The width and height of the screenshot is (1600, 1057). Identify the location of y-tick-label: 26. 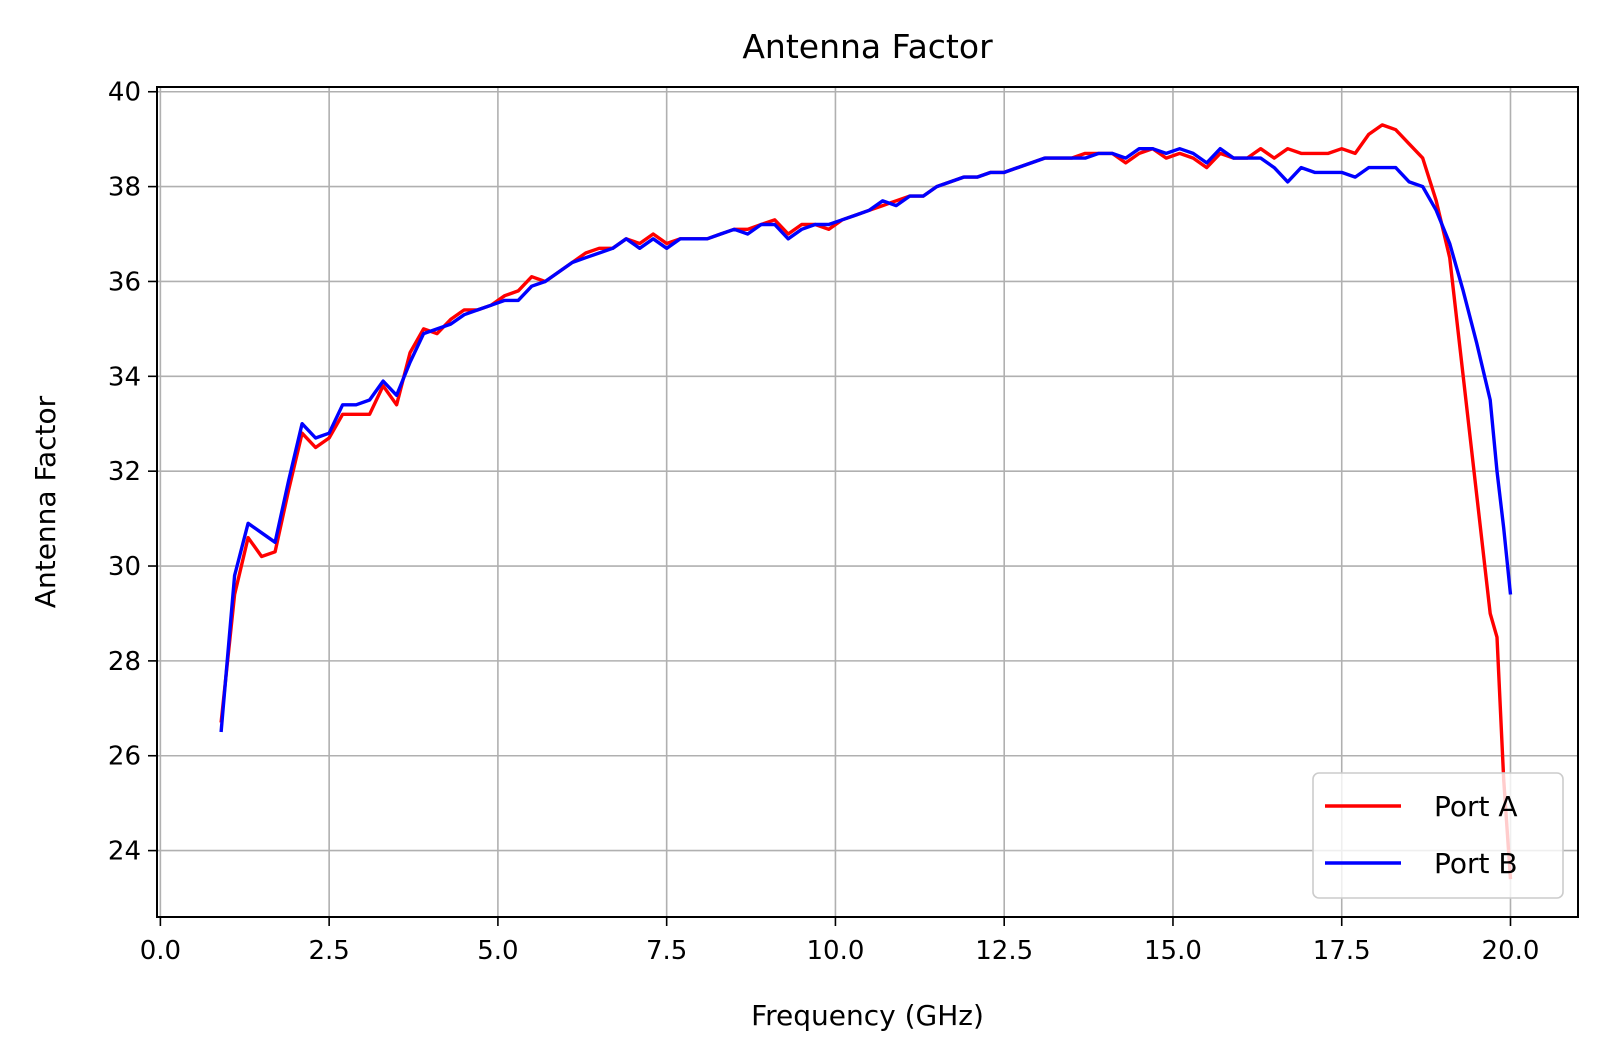
(124, 757).